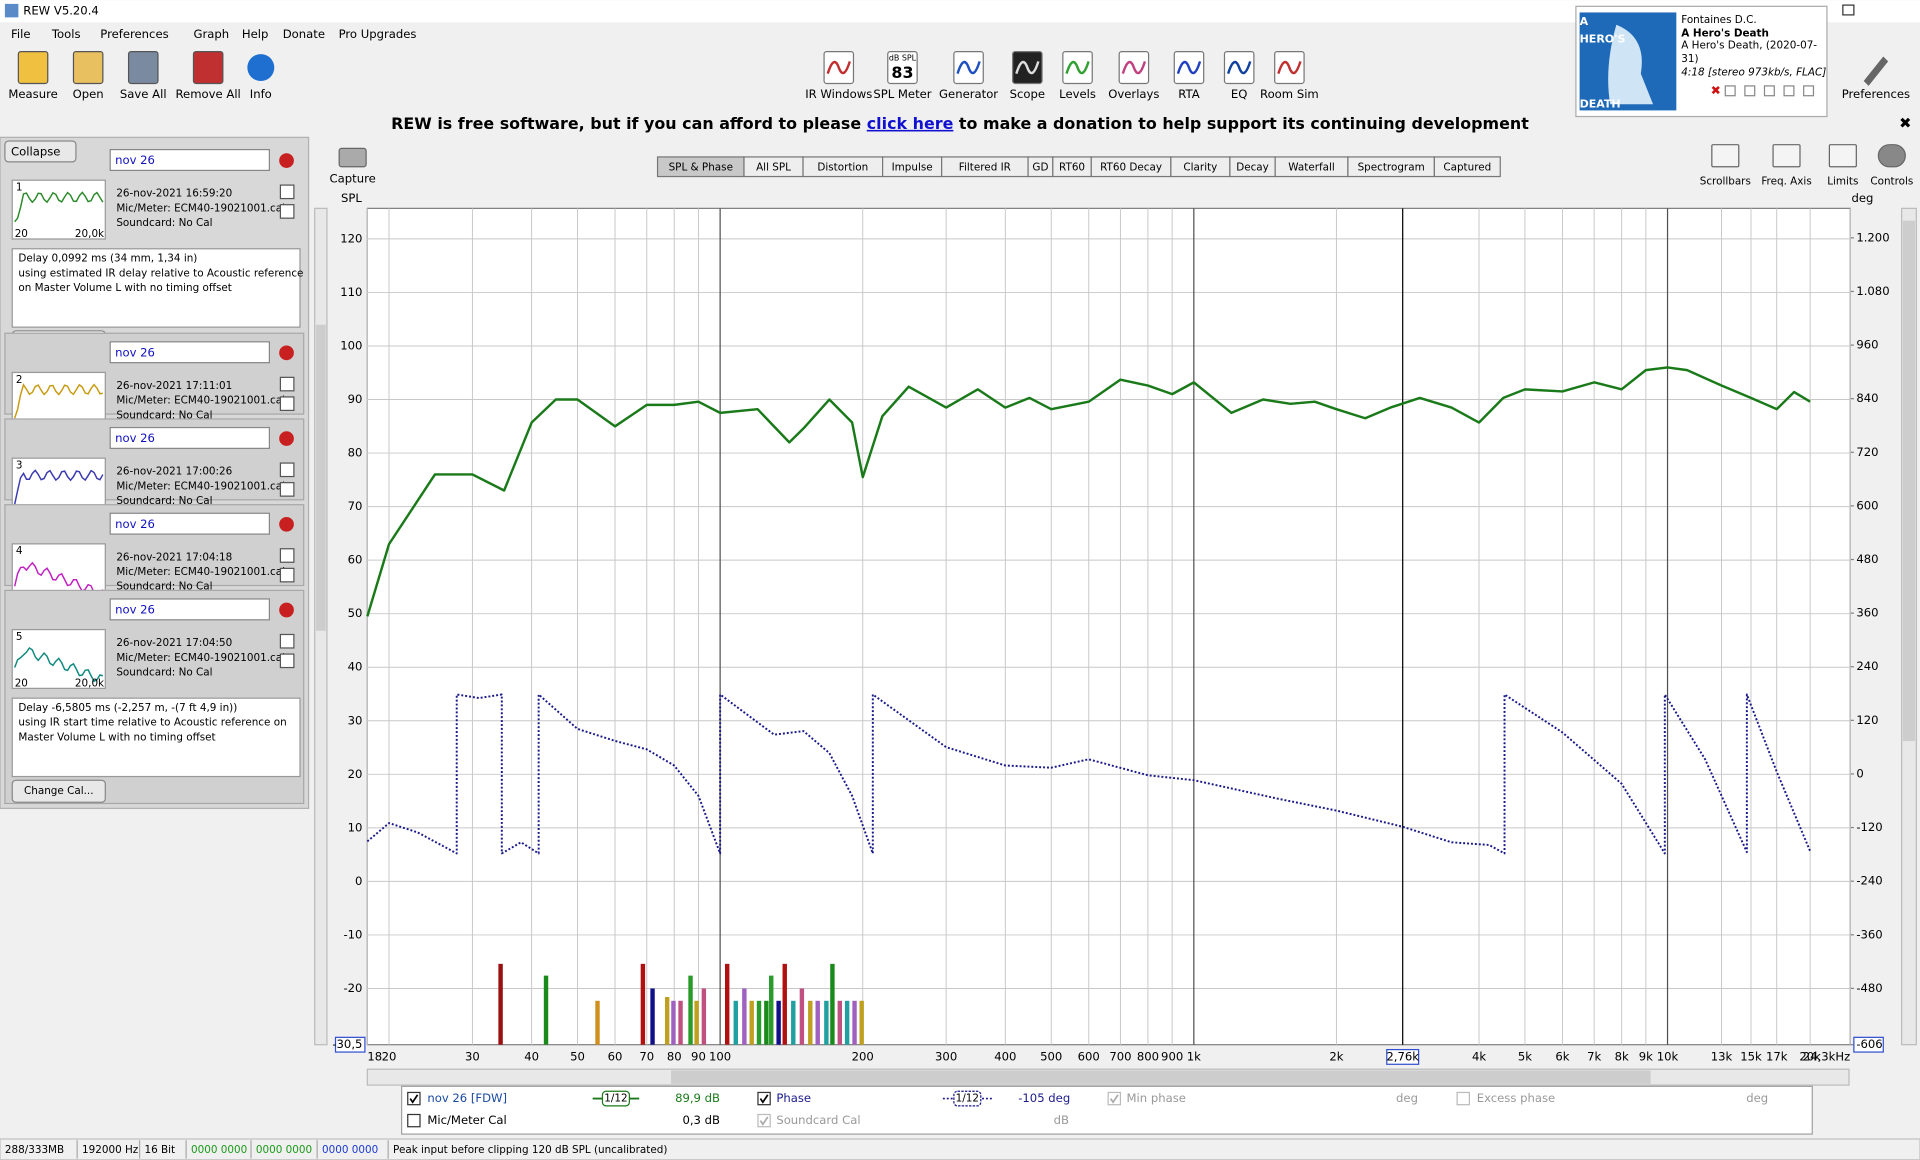 Image resolution: width=1920 pixels, height=1160 pixels. Describe the element at coordinates (1716, 90) in the screenshot. I see `player-stop: ✖` at that location.